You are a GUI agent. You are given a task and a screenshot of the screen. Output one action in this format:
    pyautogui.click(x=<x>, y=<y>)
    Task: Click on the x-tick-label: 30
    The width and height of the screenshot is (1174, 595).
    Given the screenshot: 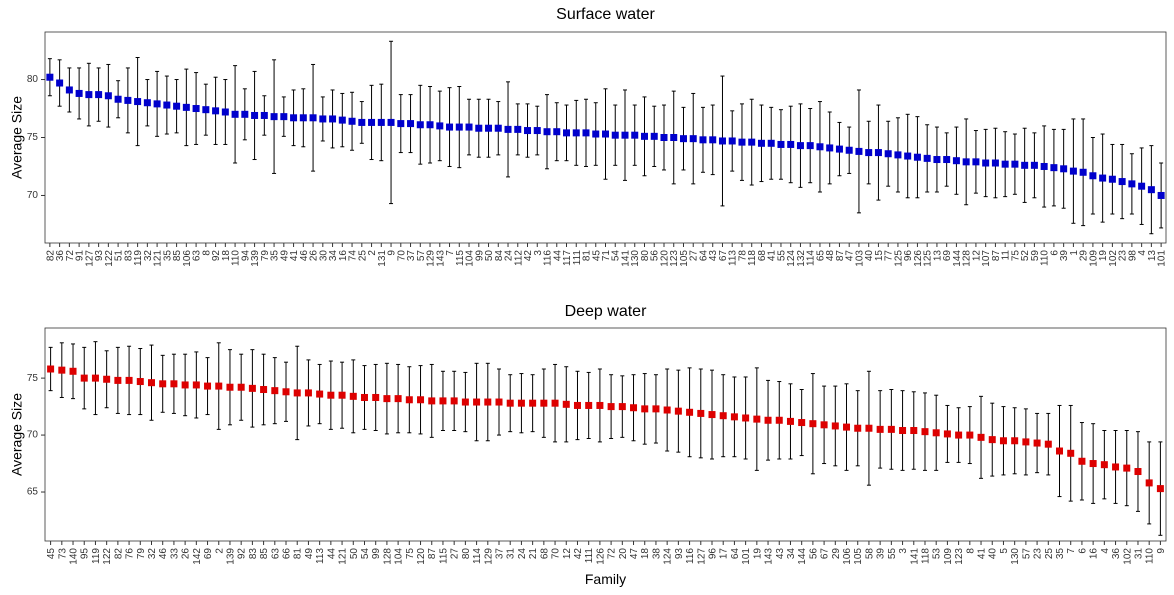 What is the action you would take?
    pyautogui.click(x=323, y=256)
    